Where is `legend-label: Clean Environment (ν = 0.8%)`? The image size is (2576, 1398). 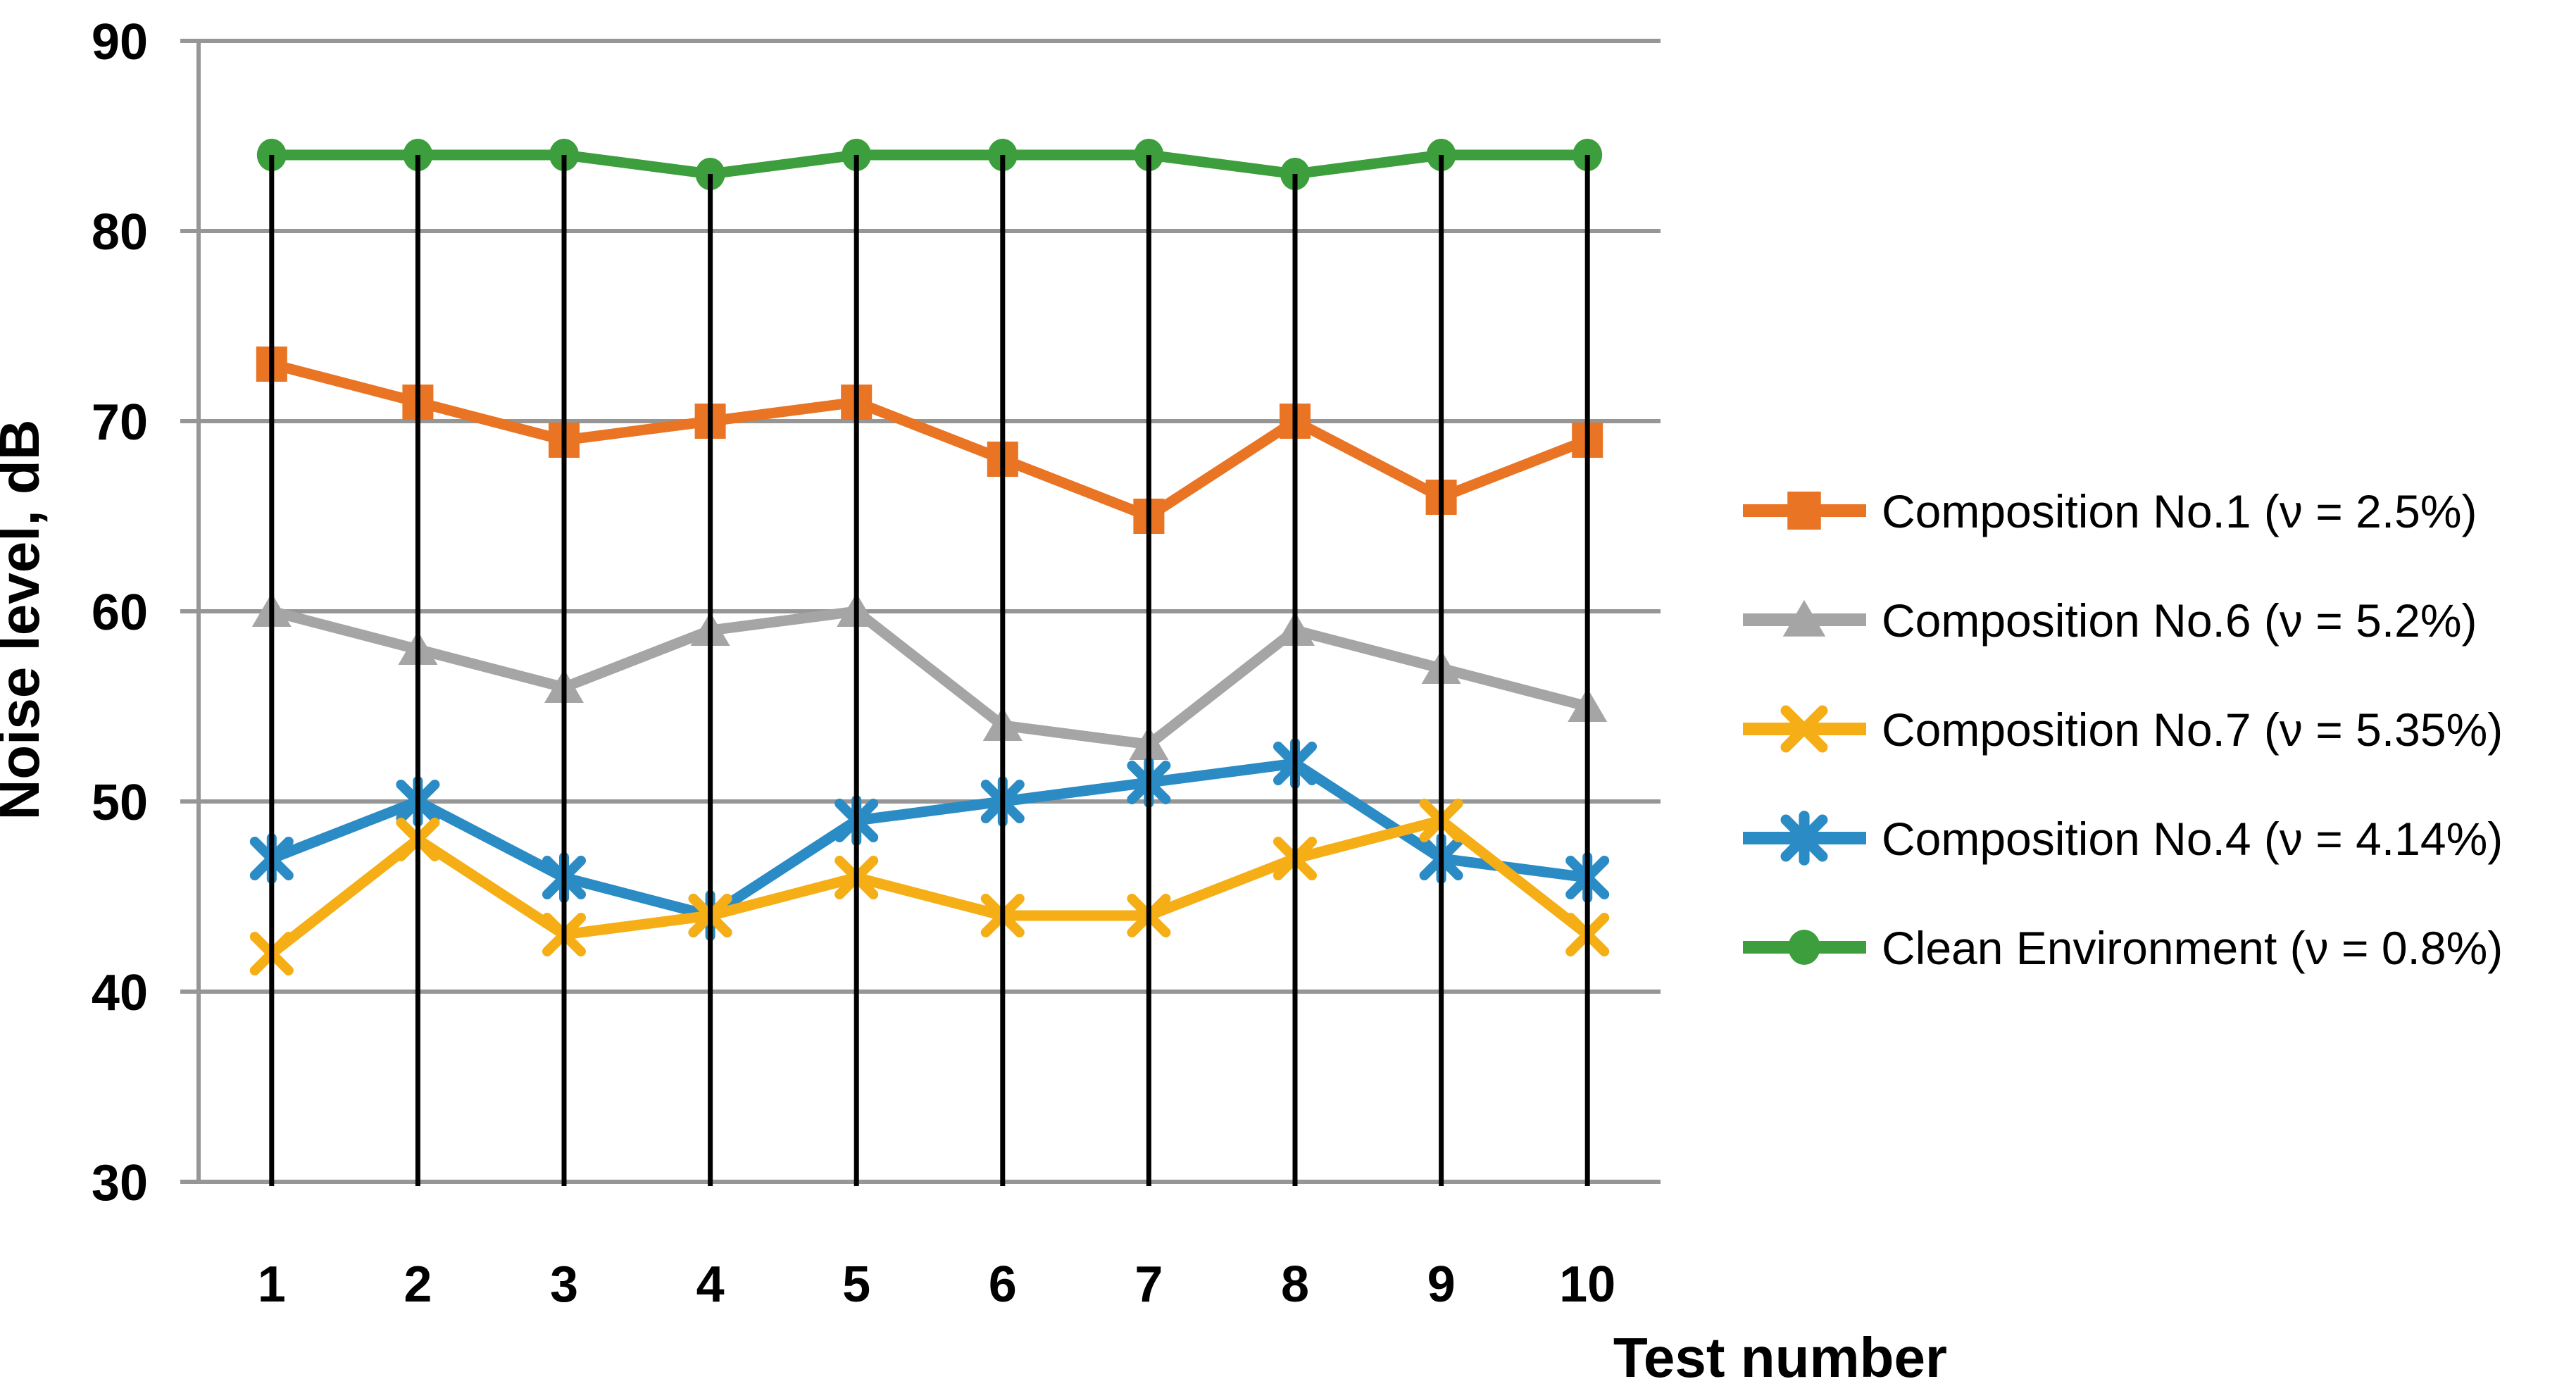
legend-label: Clean Environment (ν = 0.8%) is located at coordinates (2192, 948).